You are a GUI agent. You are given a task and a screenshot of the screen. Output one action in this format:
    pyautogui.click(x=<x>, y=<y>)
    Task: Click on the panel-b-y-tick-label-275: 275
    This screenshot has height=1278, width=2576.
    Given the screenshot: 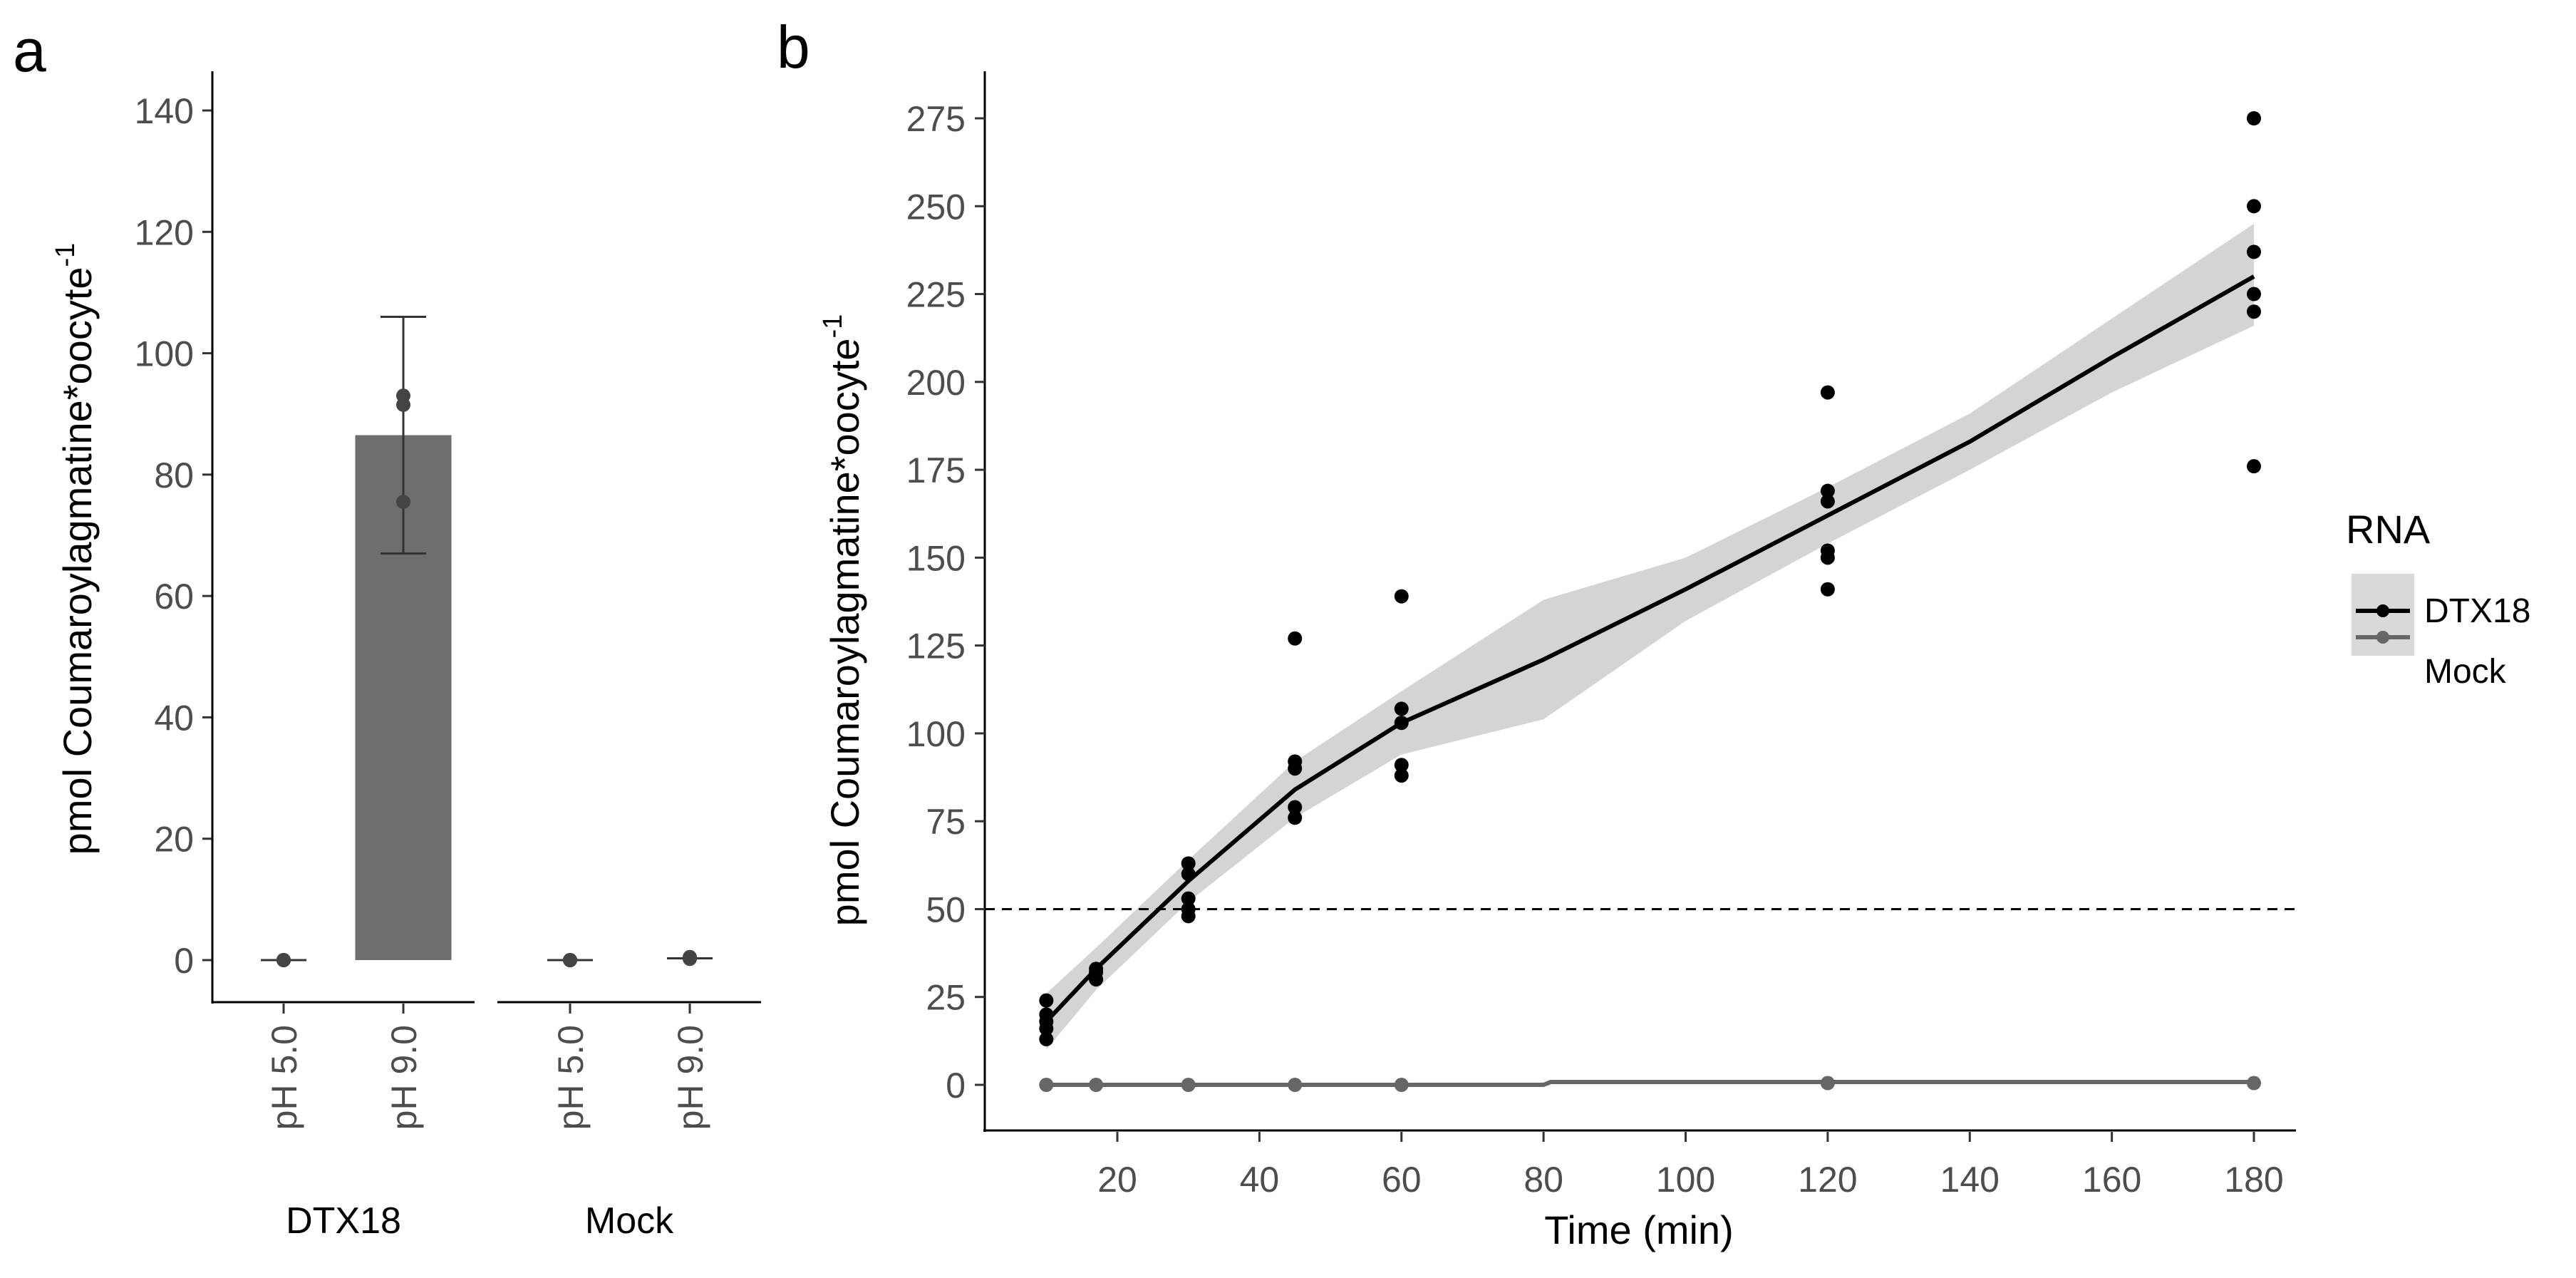 What is the action you would take?
    pyautogui.click(x=936, y=119)
    